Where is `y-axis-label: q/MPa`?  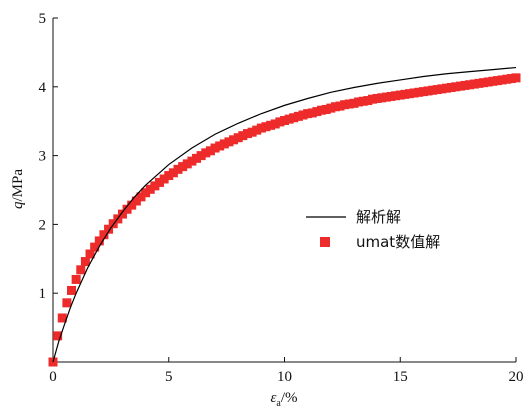 y-axis-label: q/MPa is located at coordinates (18, 189).